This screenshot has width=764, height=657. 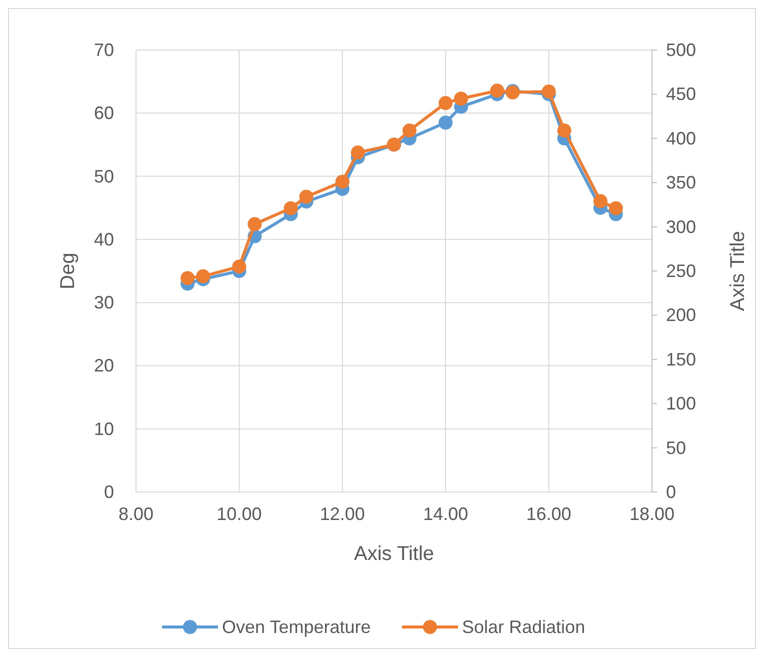 I want to click on x-tick-label: 10.00, so click(x=239, y=514).